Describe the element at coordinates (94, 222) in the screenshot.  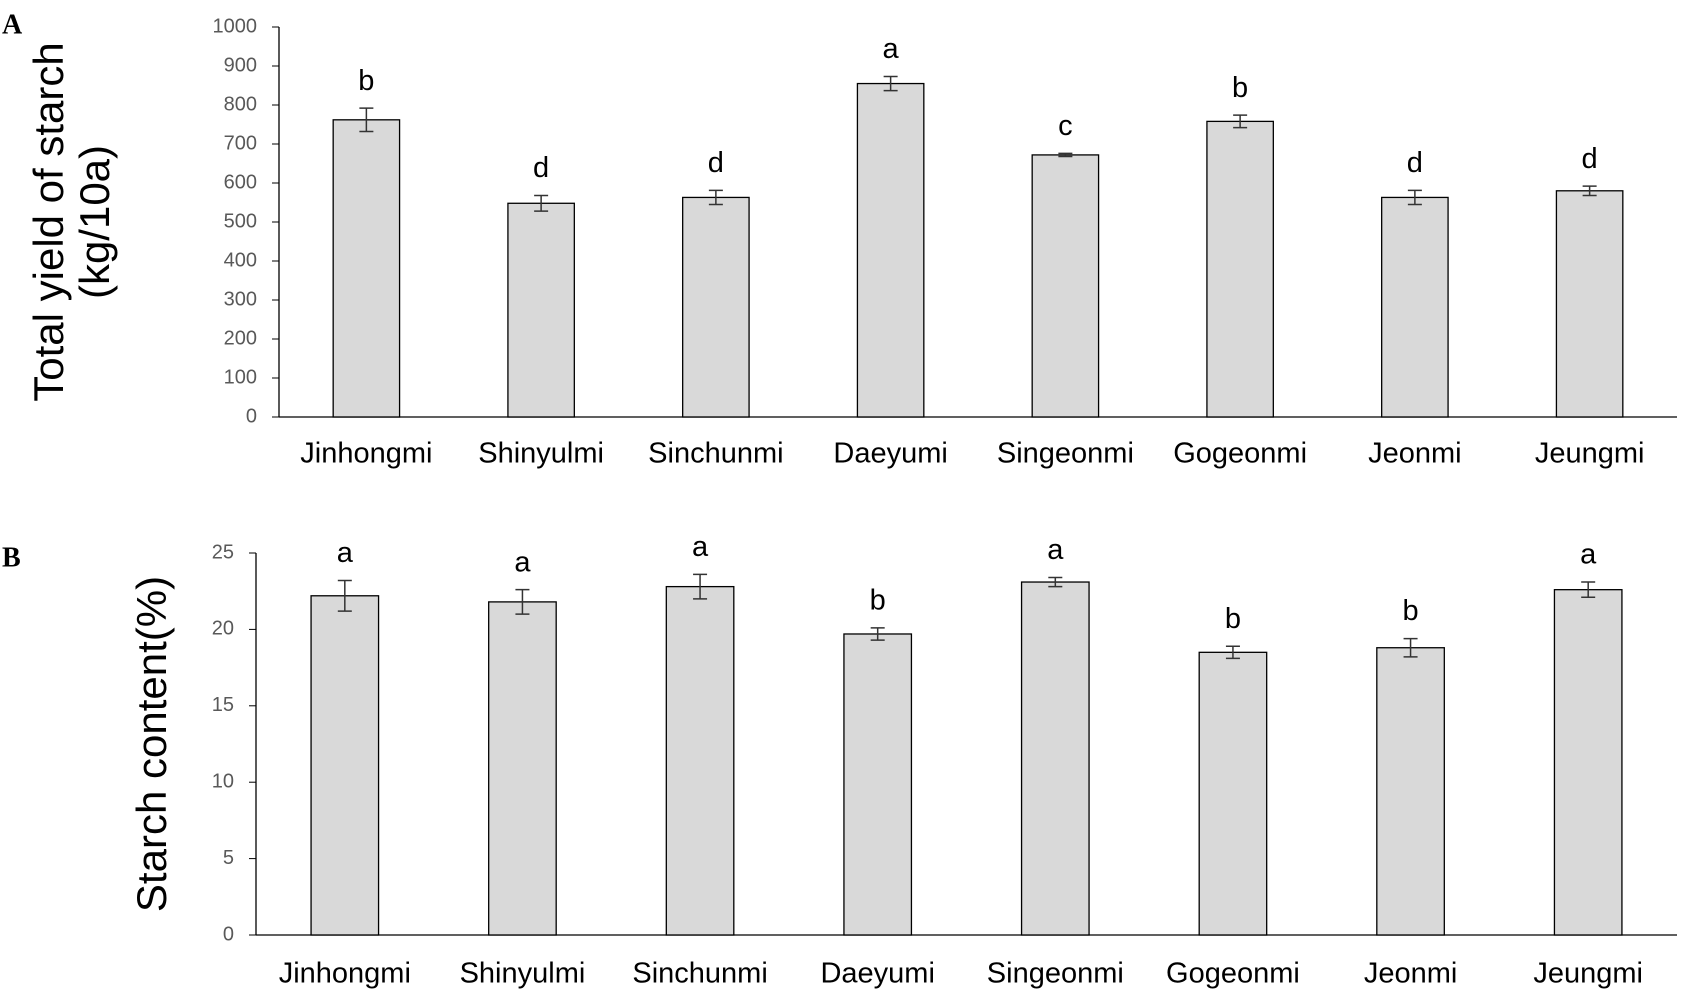
I see `y-axis-label: (kg/10a)` at that location.